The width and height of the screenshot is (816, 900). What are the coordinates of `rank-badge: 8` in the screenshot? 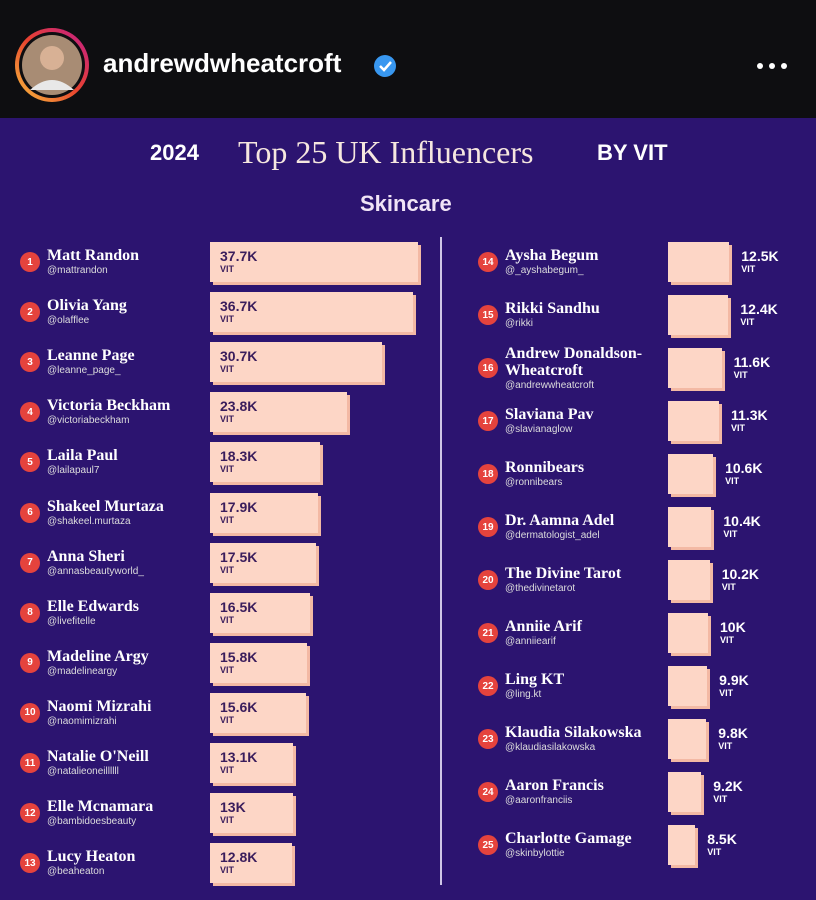 It's located at (30, 612).